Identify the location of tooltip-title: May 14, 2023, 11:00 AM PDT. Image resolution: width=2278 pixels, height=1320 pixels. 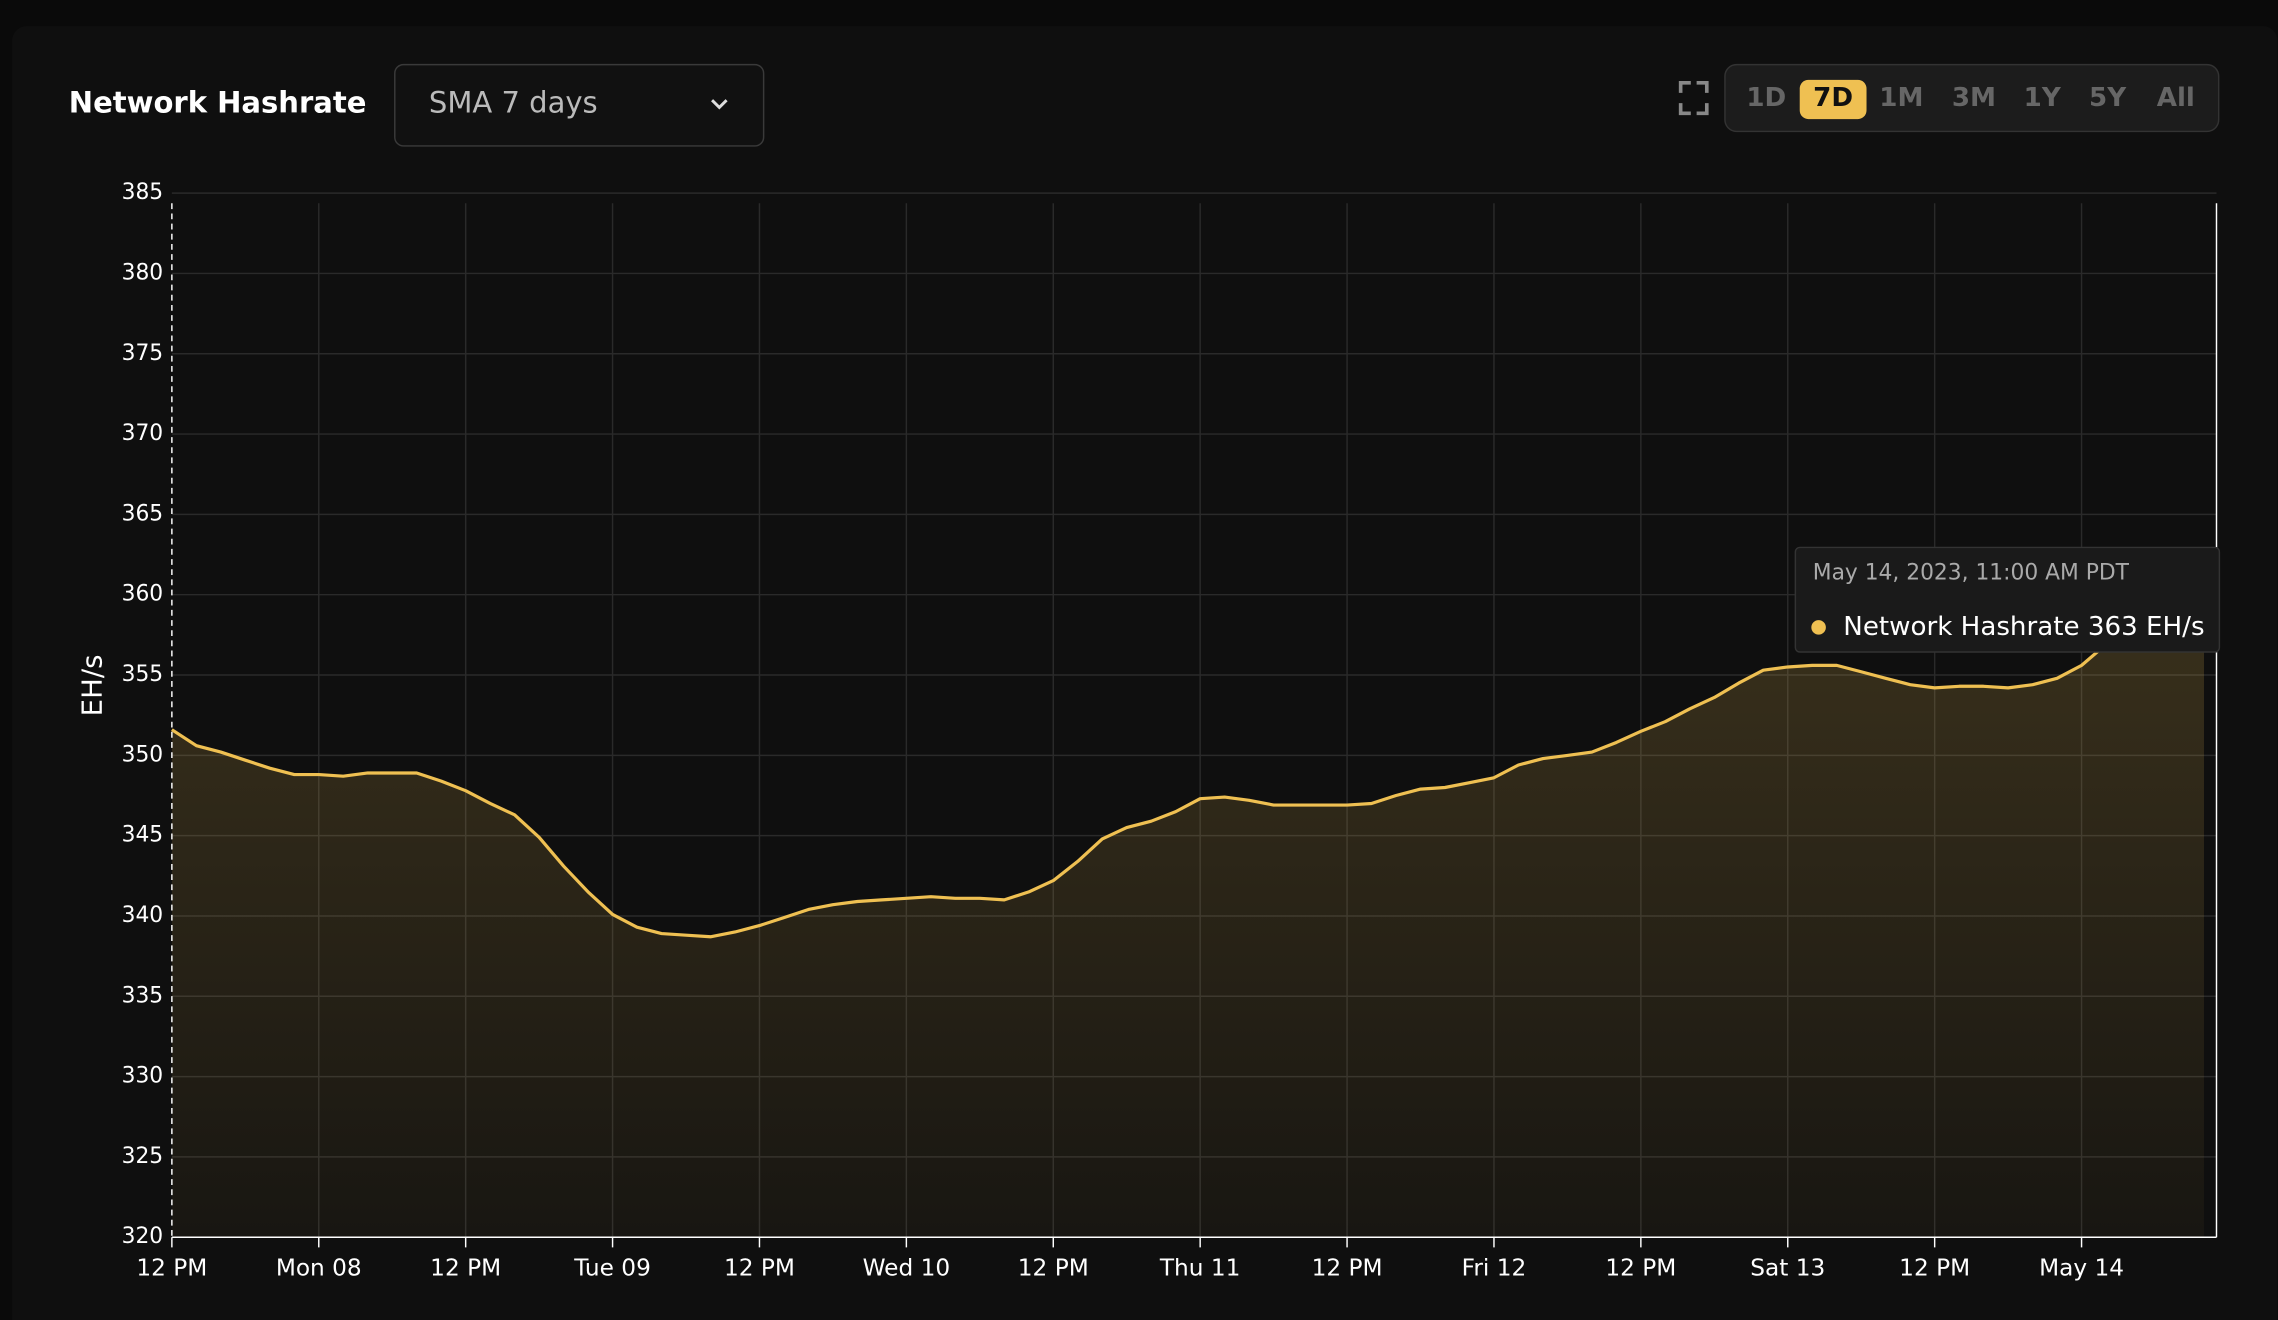
(1971, 573).